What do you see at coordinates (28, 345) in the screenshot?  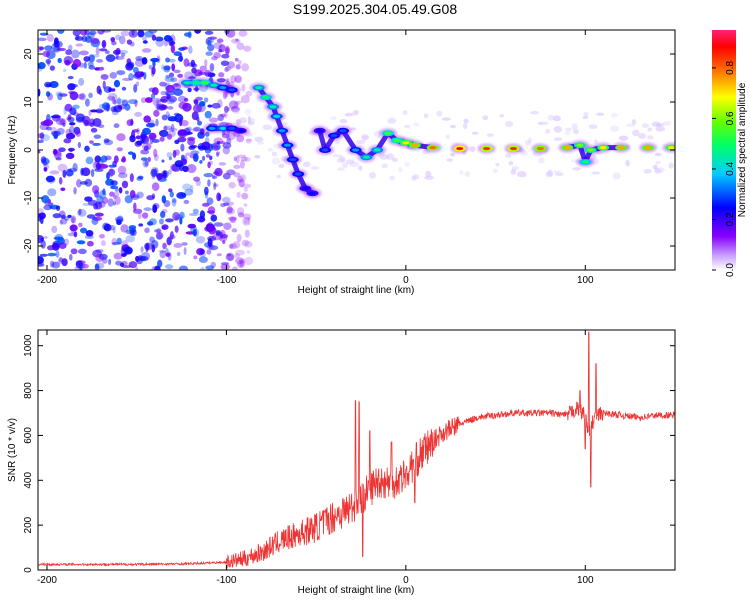 I see `y-tick-label: 1000` at bounding box center [28, 345].